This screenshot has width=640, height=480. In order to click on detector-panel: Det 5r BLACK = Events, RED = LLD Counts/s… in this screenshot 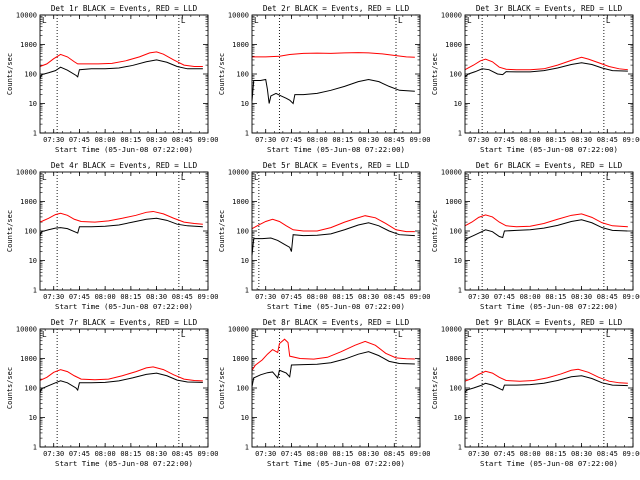, I will do `click(324, 236)`.